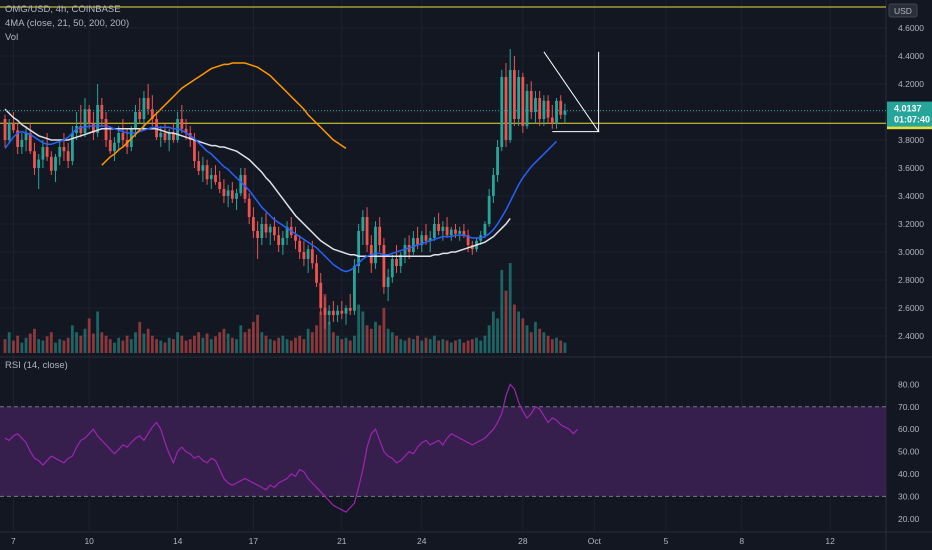 The width and height of the screenshot is (932, 550). I want to click on rsi-tick-label: 40.00, so click(909, 474).